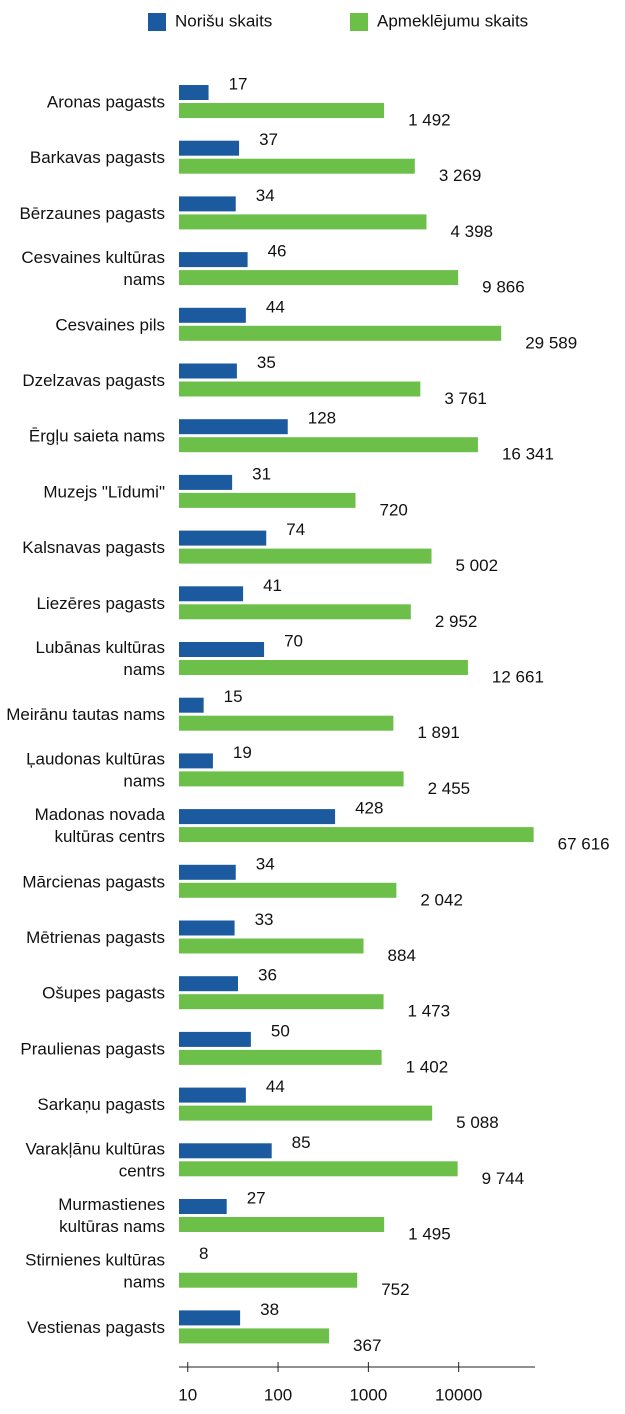 The image size is (625, 1414). What do you see at coordinates (449, 788) in the screenshot?
I see `data-label: 2 455` at bounding box center [449, 788].